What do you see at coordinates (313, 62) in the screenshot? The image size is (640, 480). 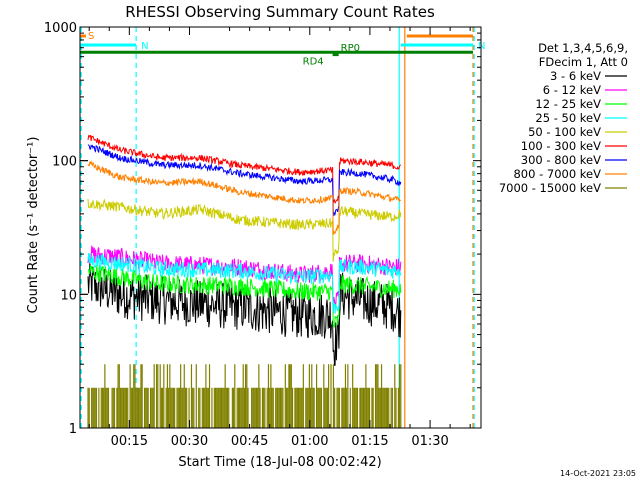 I see `flag-label-4: RD4` at bounding box center [313, 62].